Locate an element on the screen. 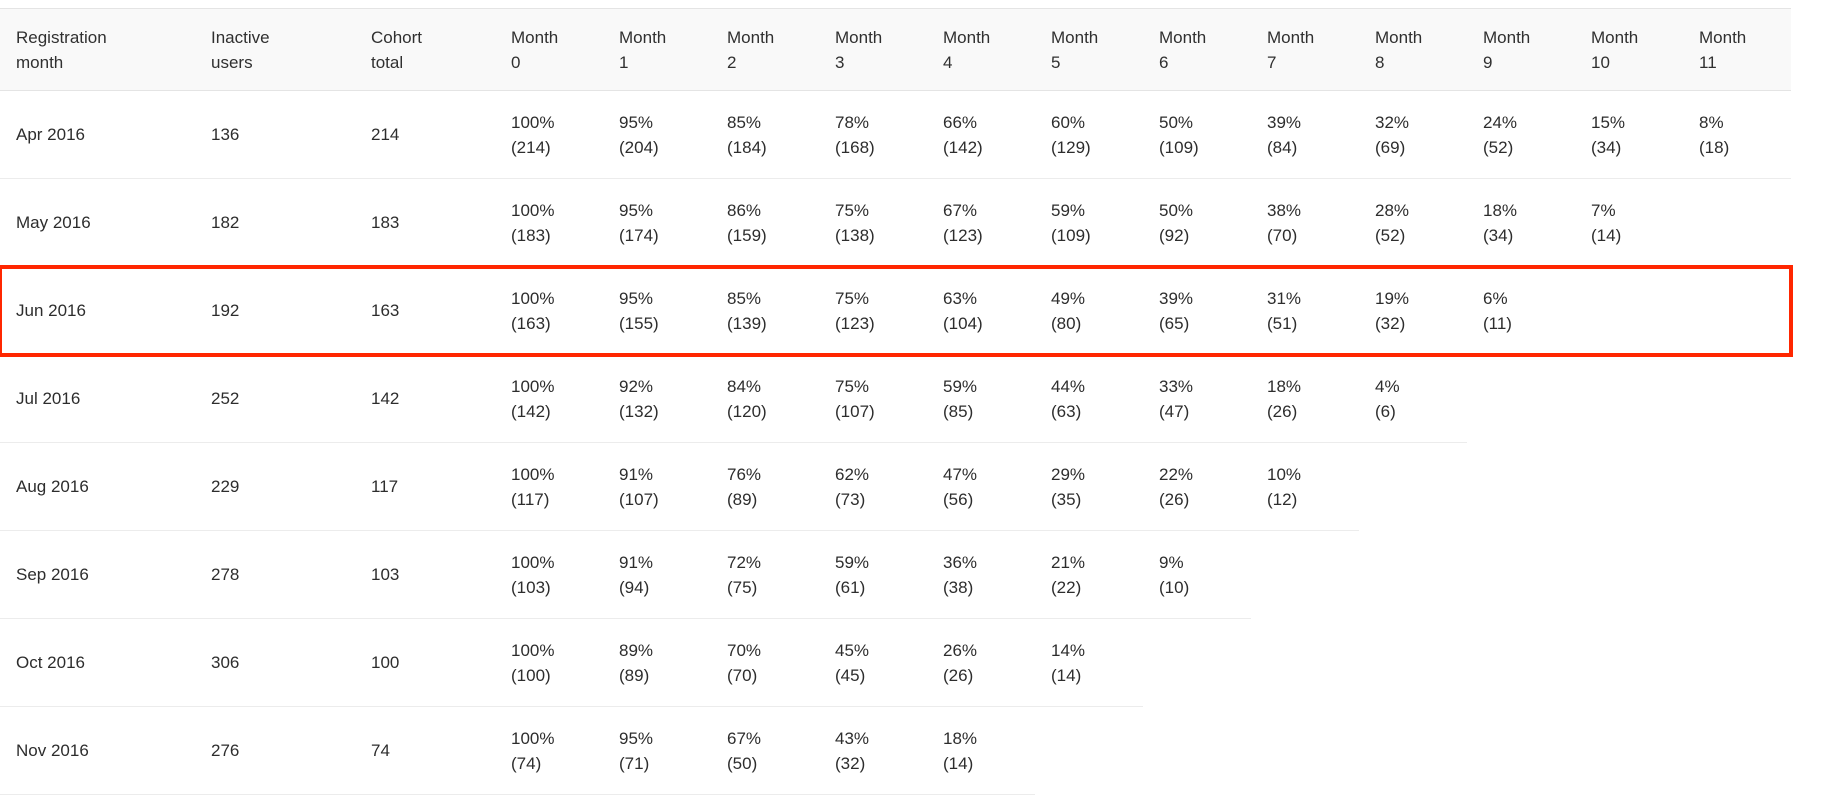 The width and height of the screenshot is (1838, 806). cell-month-0: 100% (142) is located at coordinates (549, 398).